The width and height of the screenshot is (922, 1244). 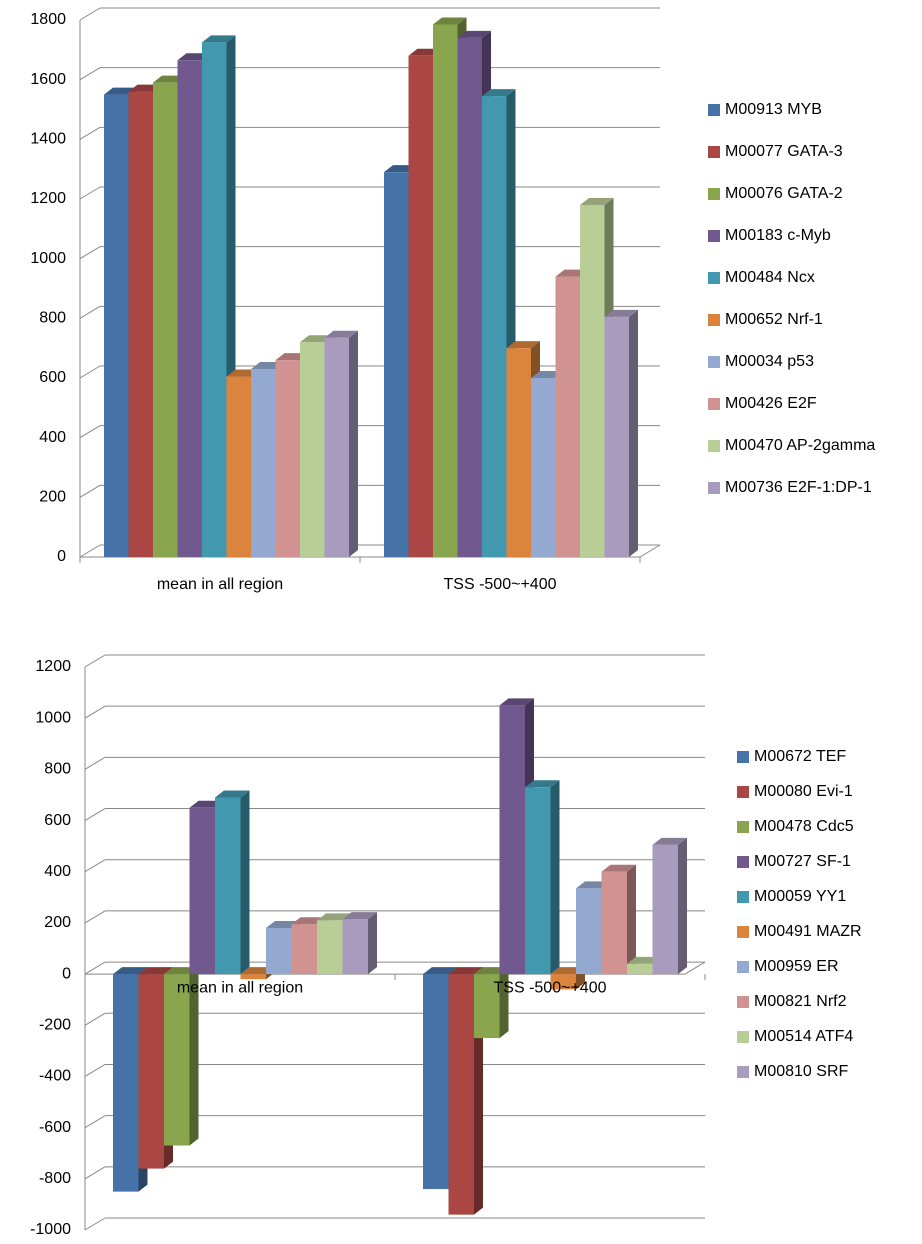 I want to click on legend-label: M00080 Evi-1, so click(x=803, y=791).